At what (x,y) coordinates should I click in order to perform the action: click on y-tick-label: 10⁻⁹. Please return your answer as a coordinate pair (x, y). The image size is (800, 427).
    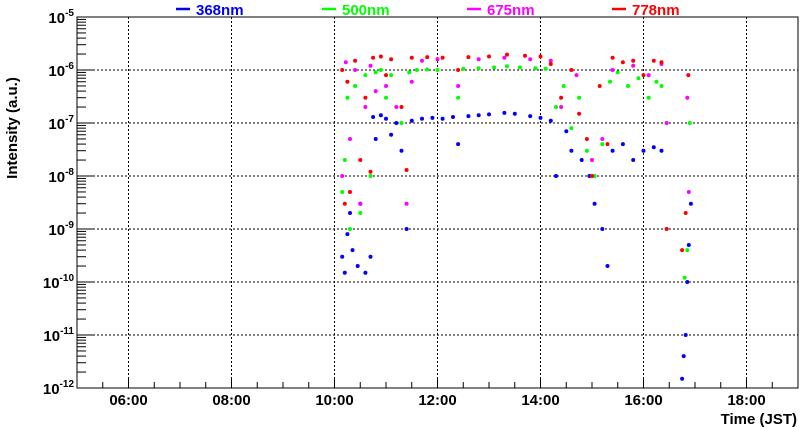
    Looking at the image, I should click on (61, 229).